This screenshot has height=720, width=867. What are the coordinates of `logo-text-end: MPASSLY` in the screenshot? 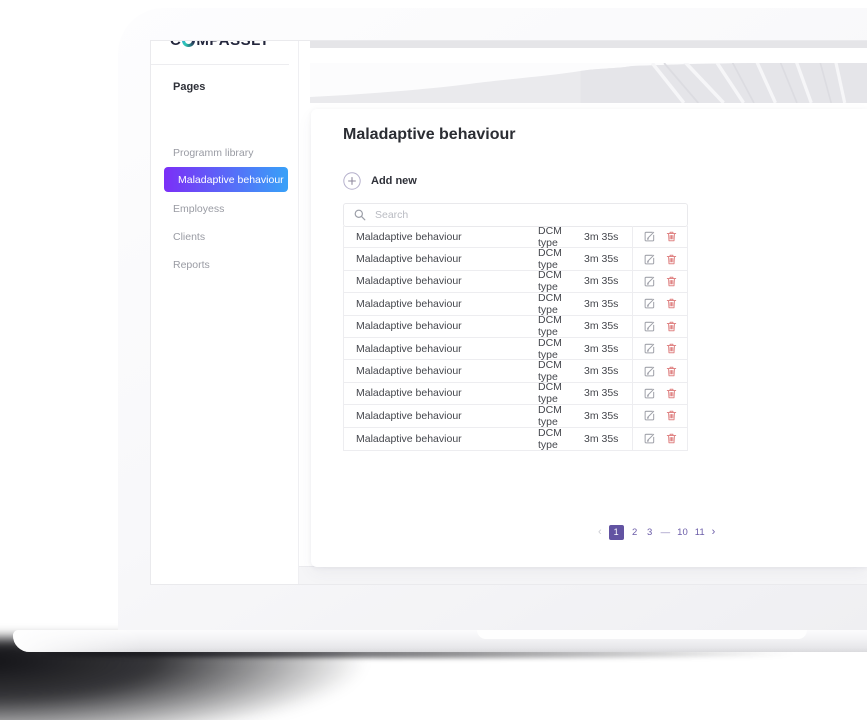 It's located at (233, 44).